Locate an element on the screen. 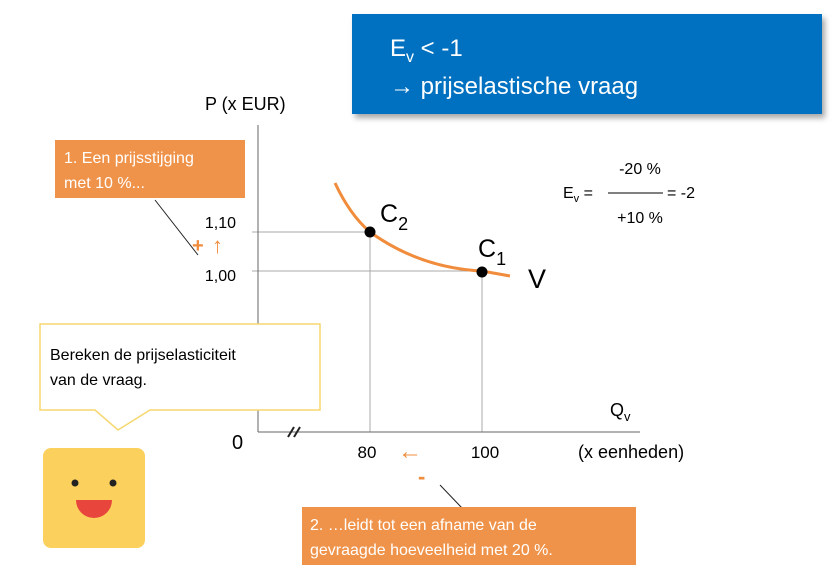  smiley is located at coordinates (94, 498).